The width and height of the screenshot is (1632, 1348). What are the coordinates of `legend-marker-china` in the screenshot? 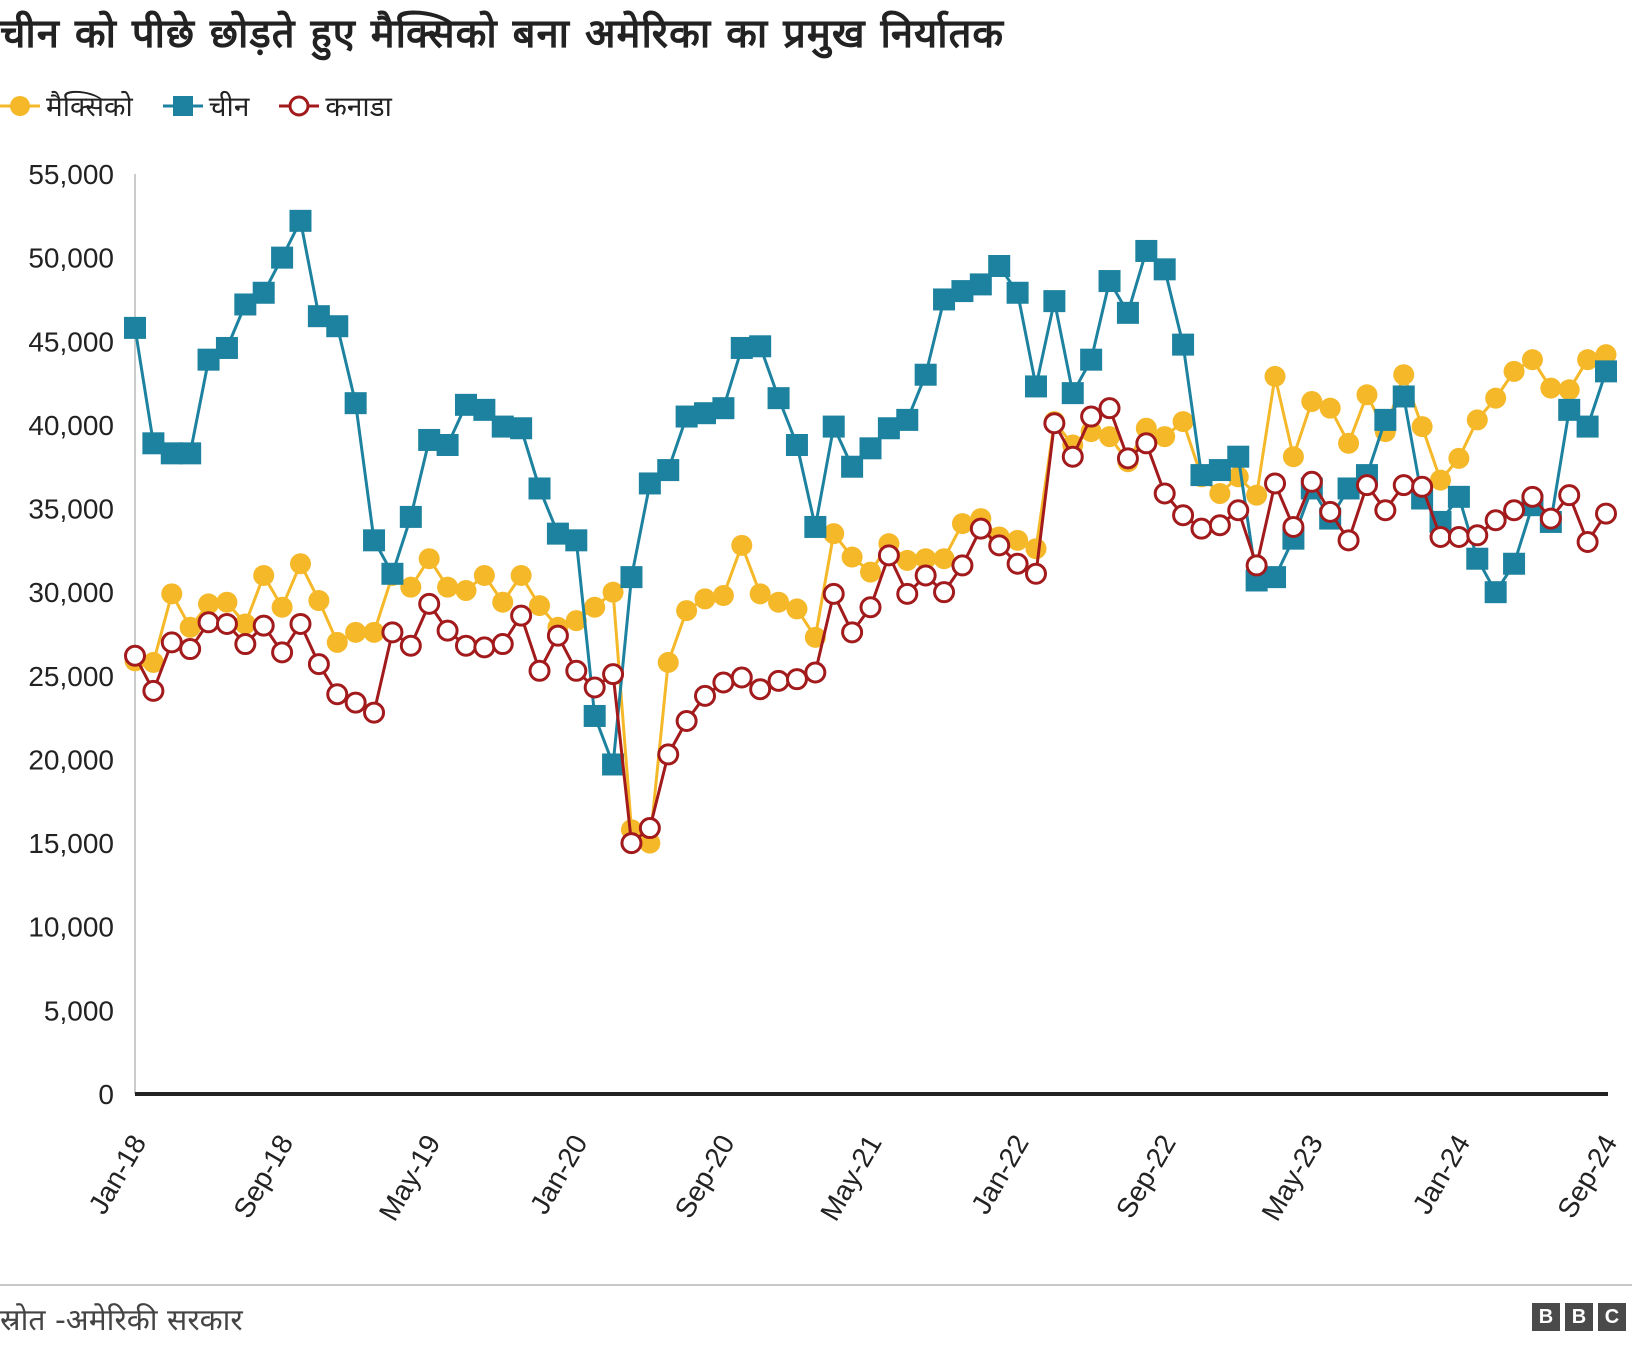 It's located at (182, 106).